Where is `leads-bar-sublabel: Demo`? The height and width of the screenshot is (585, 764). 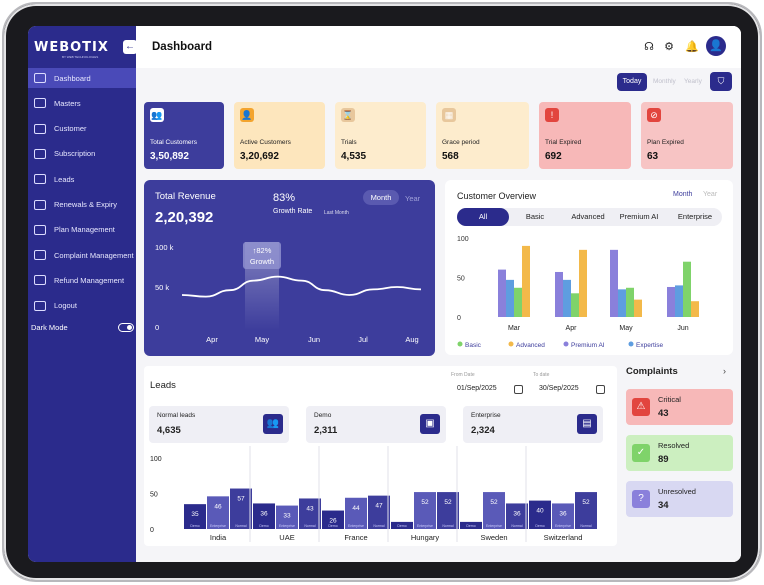 leads-bar-sublabel: Demo is located at coordinates (194, 526).